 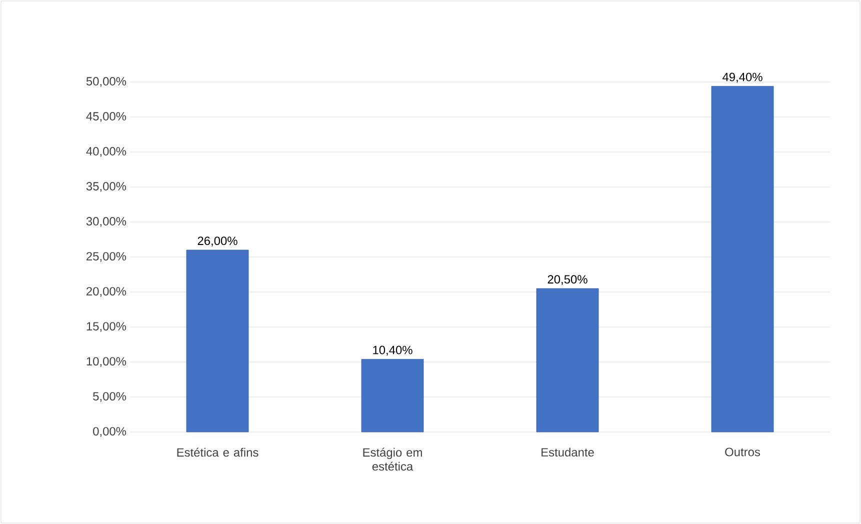 What do you see at coordinates (568, 452) in the screenshot?
I see `x-tick-label: Estudante` at bounding box center [568, 452].